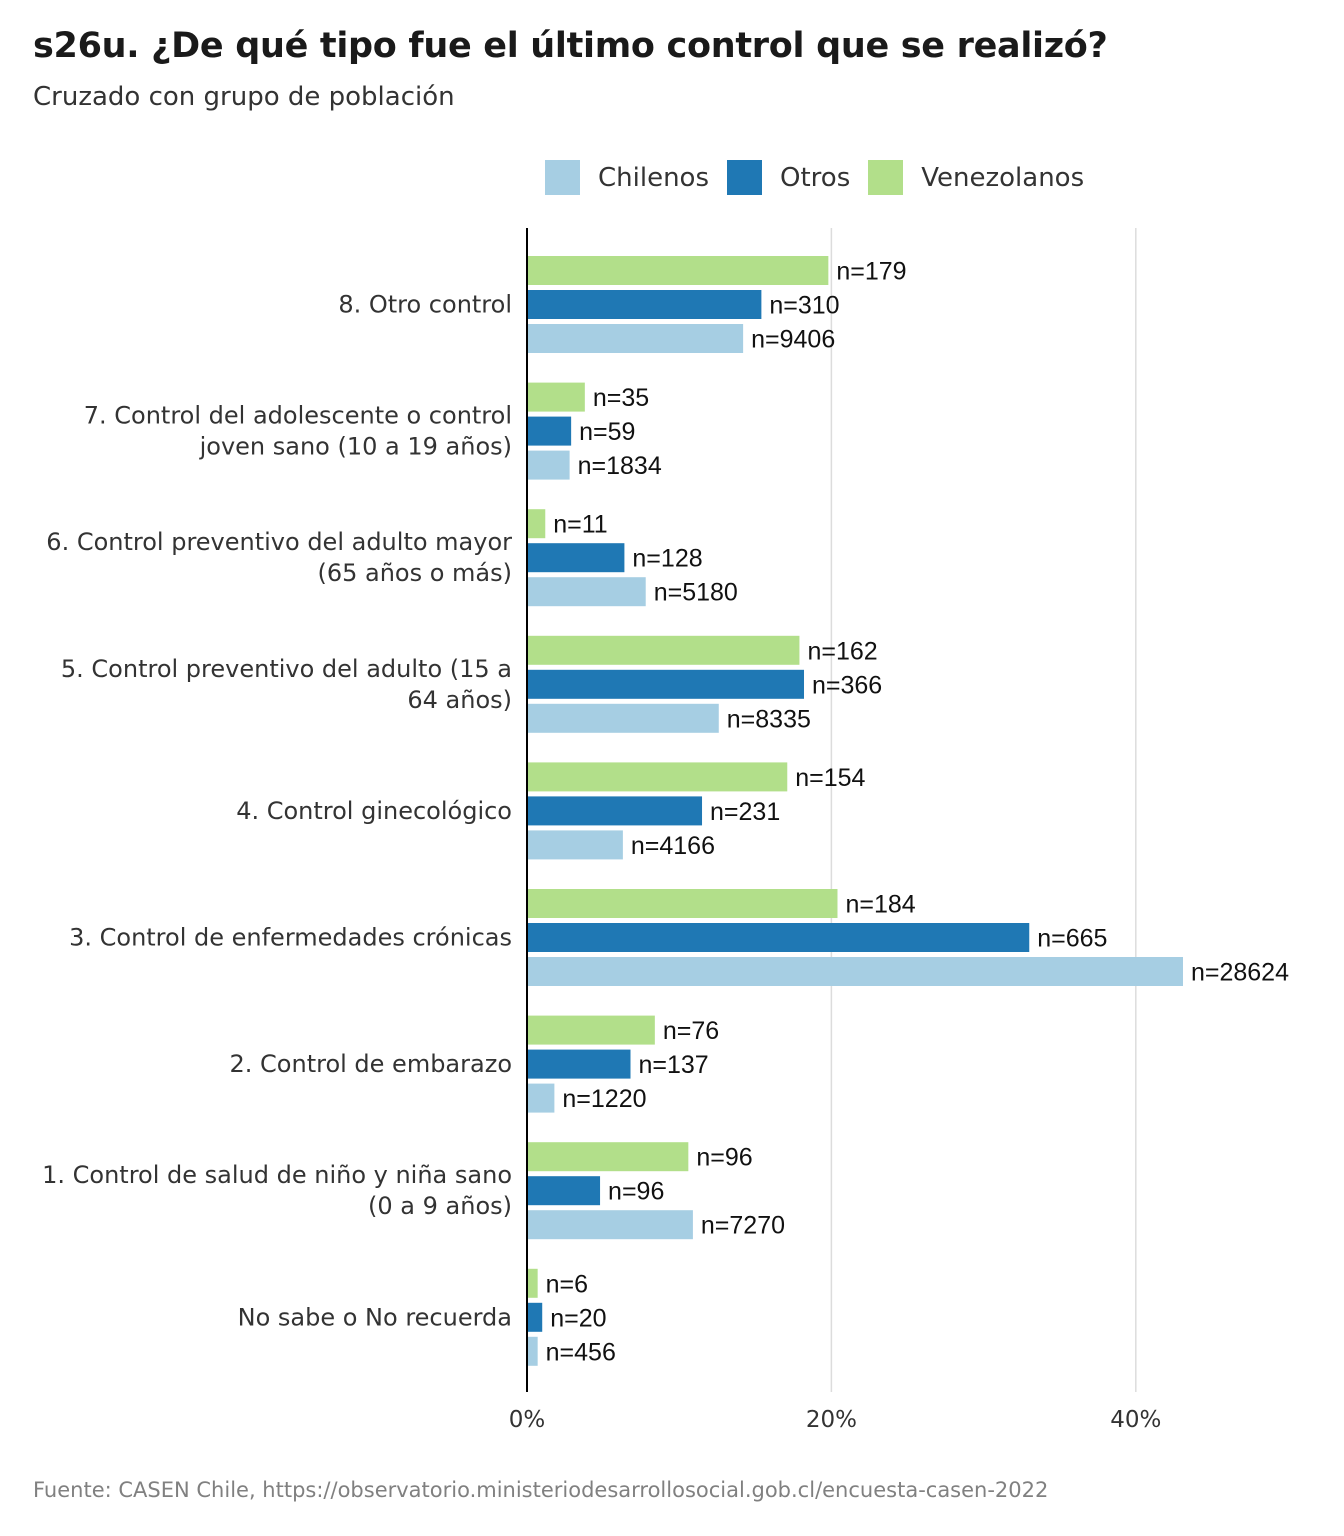  I want to click on bar-label-otros-3: n=366, so click(847, 685).